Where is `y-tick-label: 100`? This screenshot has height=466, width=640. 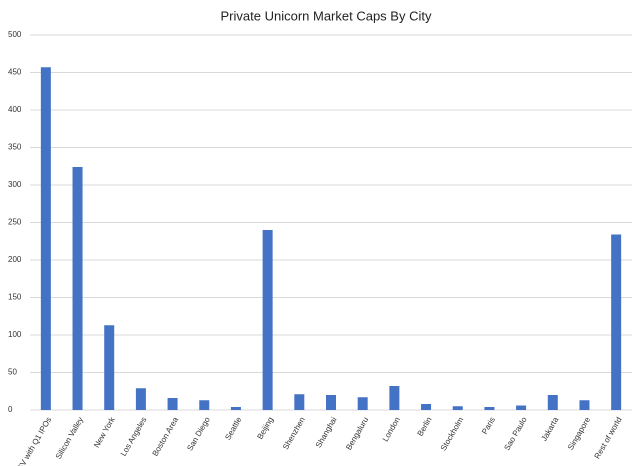
y-tick-label: 100 is located at coordinates (15, 334).